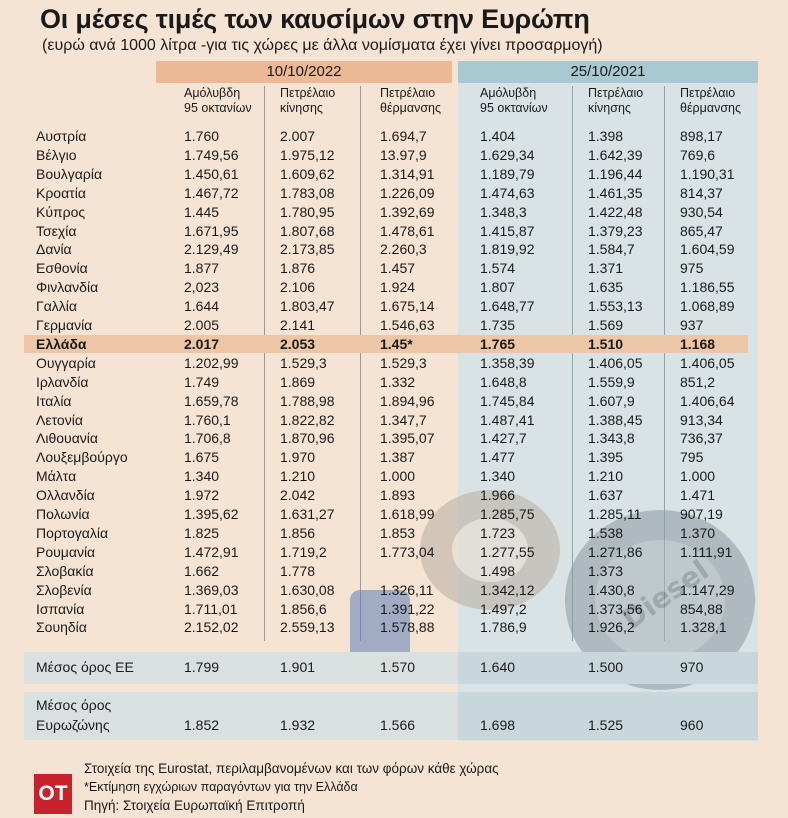  I want to click on col-head-diesel-2022: Πετρέλαιο κίνησης, so click(308, 100).